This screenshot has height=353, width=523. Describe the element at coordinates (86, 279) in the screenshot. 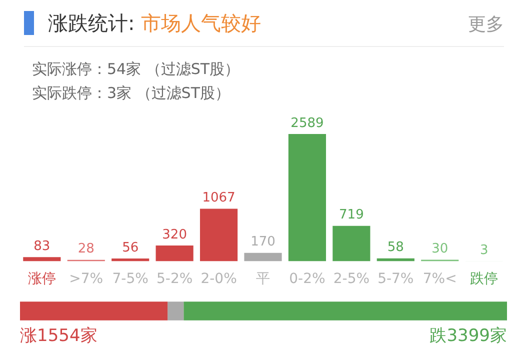

I see `x-tick-label: >7%` at that location.